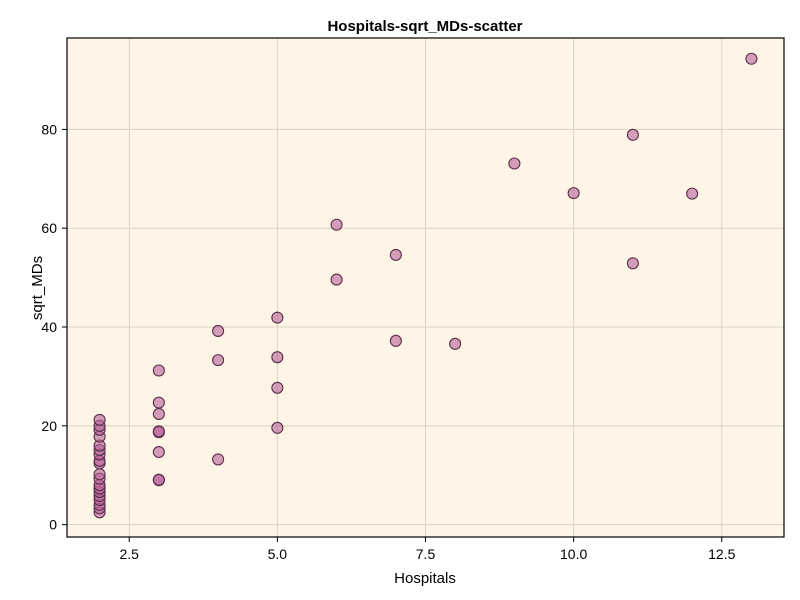 The image size is (800, 600). I want to click on x-axis-ticks: 2.5 5.0 7.5 10.0 12.5, so click(427, 549).